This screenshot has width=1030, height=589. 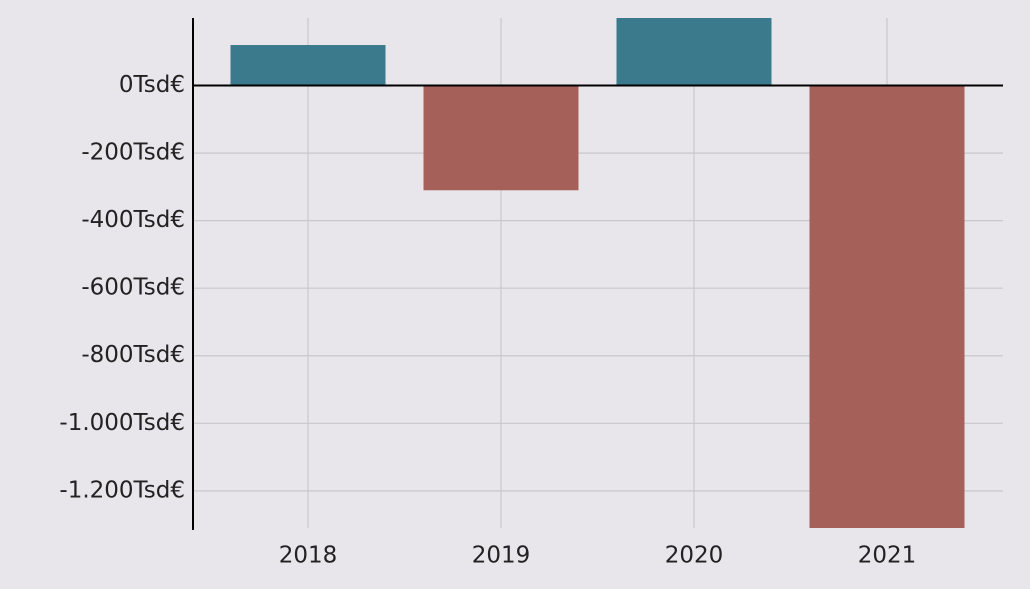 What do you see at coordinates (501, 556) in the screenshot?
I see `x-tick-label: 2019` at bounding box center [501, 556].